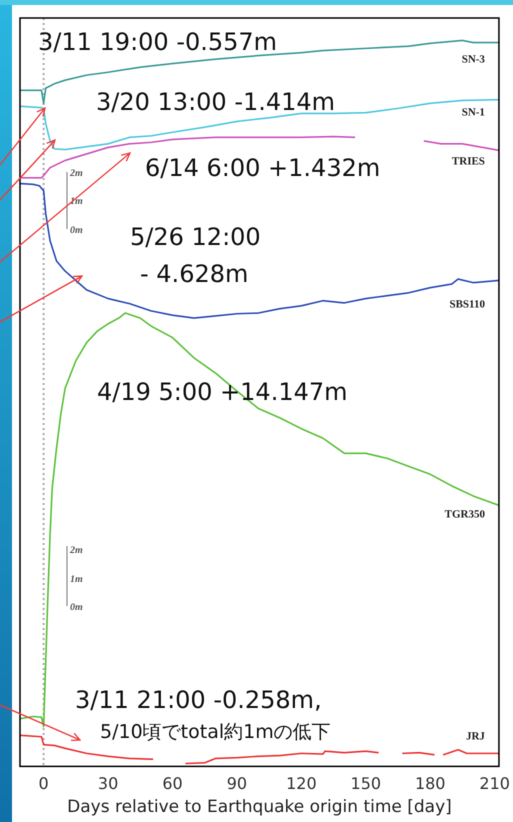 The image size is (513, 822). Describe the element at coordinates (494, 784) in the screenshot. I see `x-tick-label: 210` at that location.